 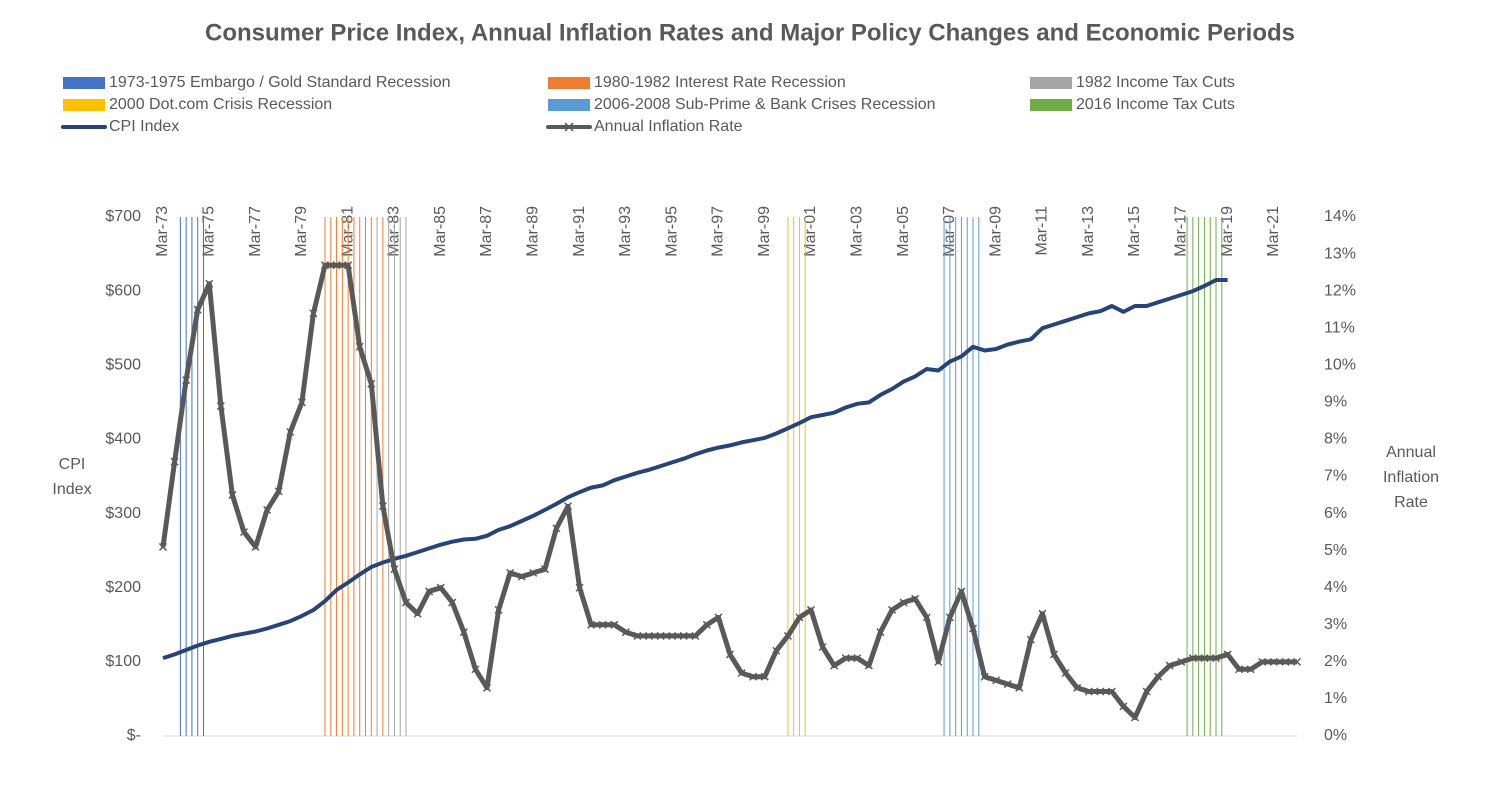 I want to click on x-tick-label: Mar-79, so click(x=301, y=231).